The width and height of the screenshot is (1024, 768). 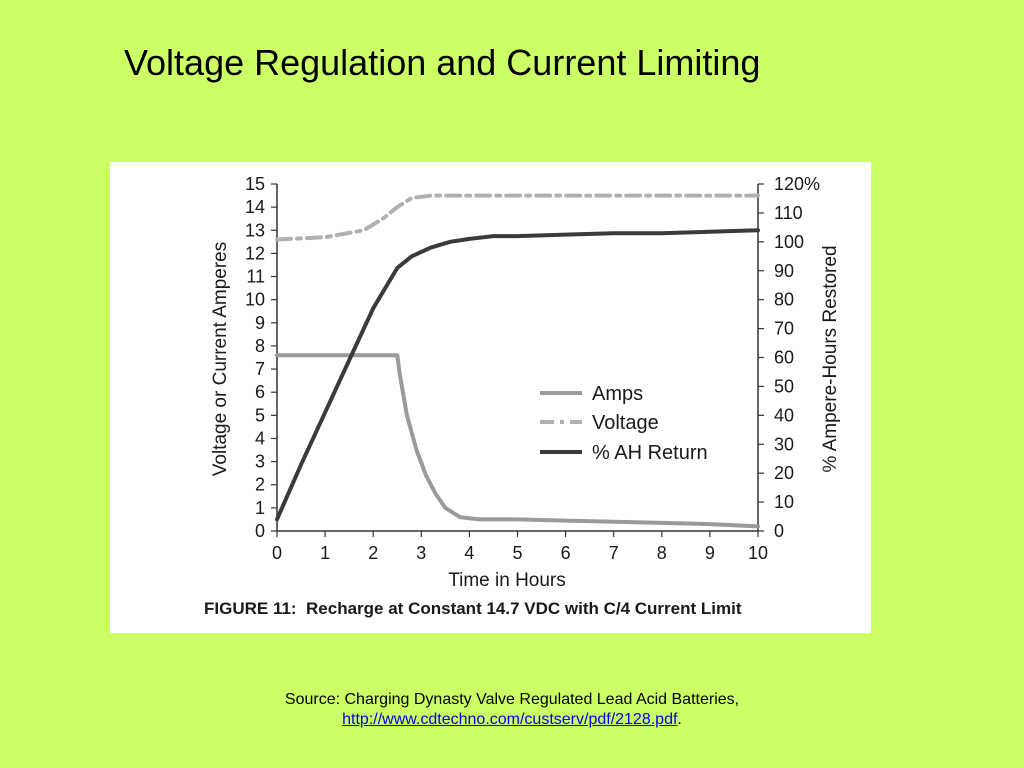 I want to click on y-right-tick-label: 50, so click(x=784, y=386).